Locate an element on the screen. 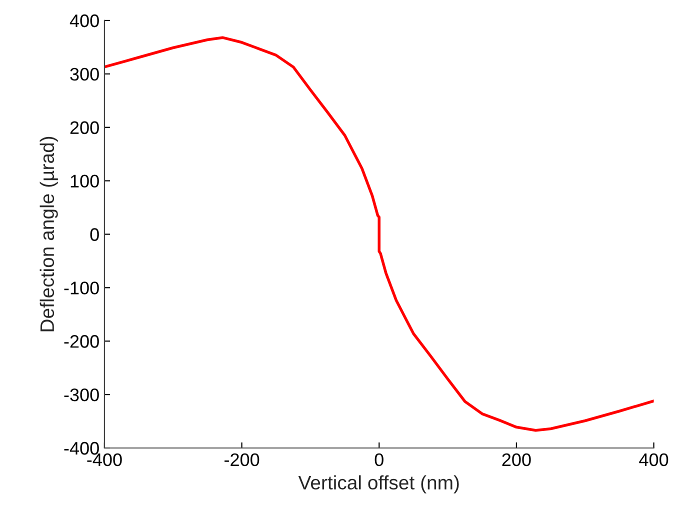  x-tick-label: -200 is located at coordinates (242, 459).